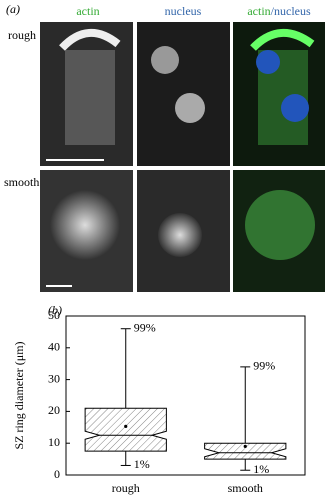  Describe the element at coordinates (54, 315) in the screenshot. I see `y-tick-label: 50` at that location.